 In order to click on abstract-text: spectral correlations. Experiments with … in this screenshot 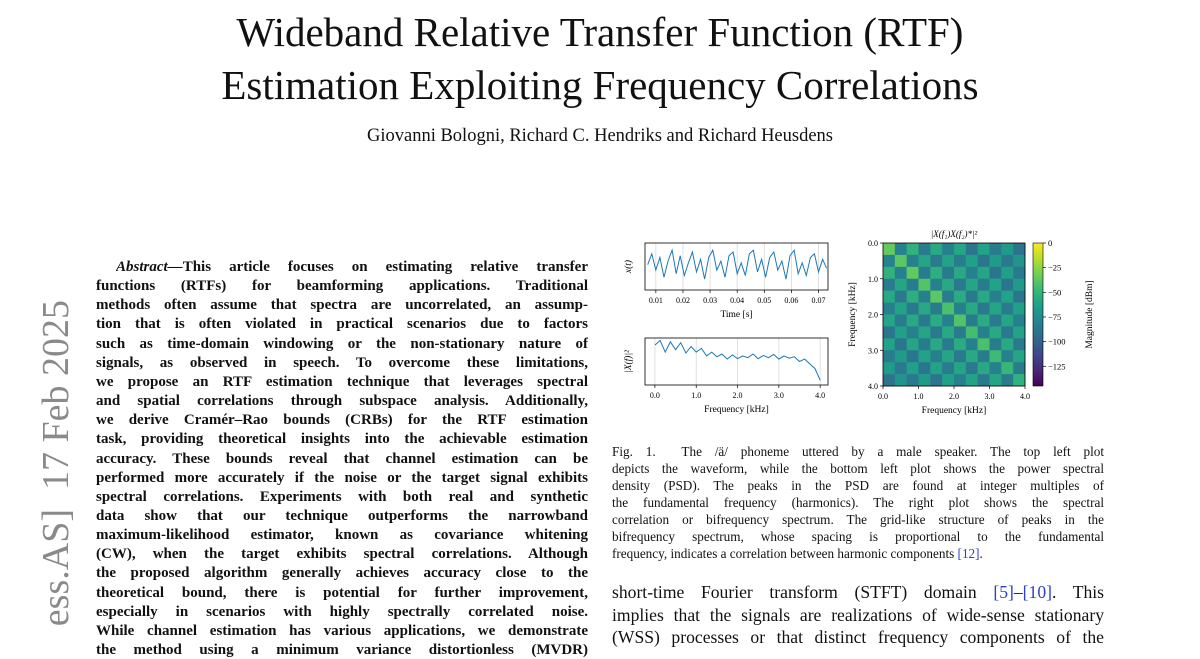, I will do `click(342, 496)`.